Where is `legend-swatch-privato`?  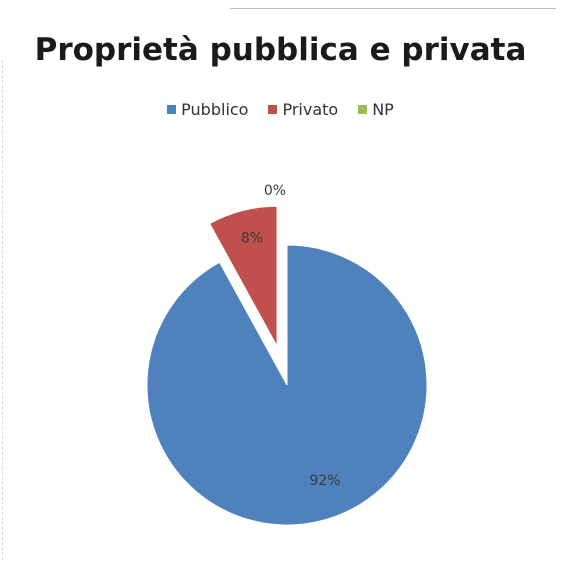 legend-swatch-privato is located at coordinates (273, 109).